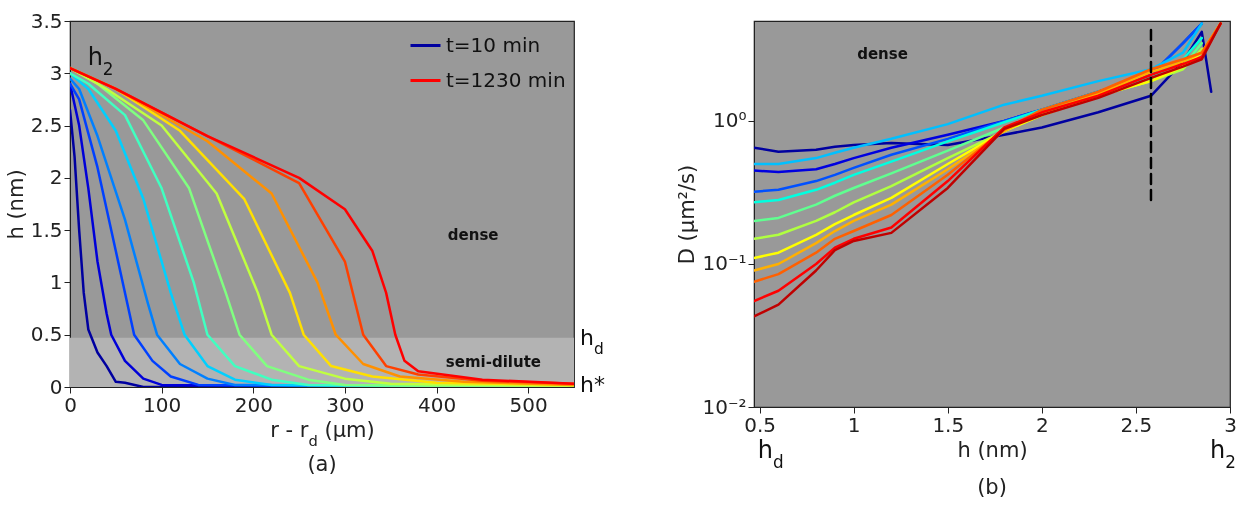  I want to click on text: (a), so click(322, 464).